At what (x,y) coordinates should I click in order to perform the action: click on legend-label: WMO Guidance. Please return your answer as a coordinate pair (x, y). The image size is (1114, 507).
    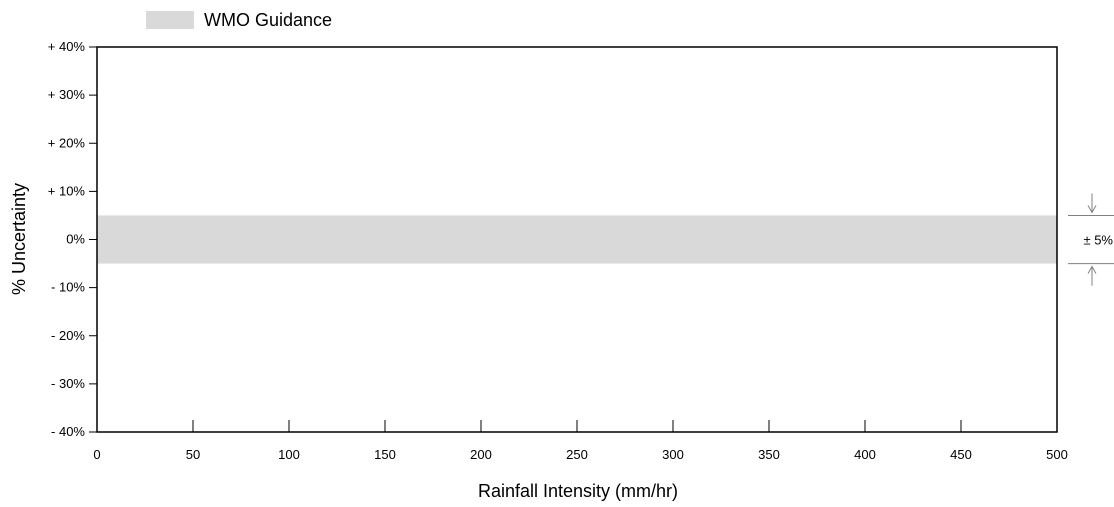
    Looking at the image, I should click on (268, 20).